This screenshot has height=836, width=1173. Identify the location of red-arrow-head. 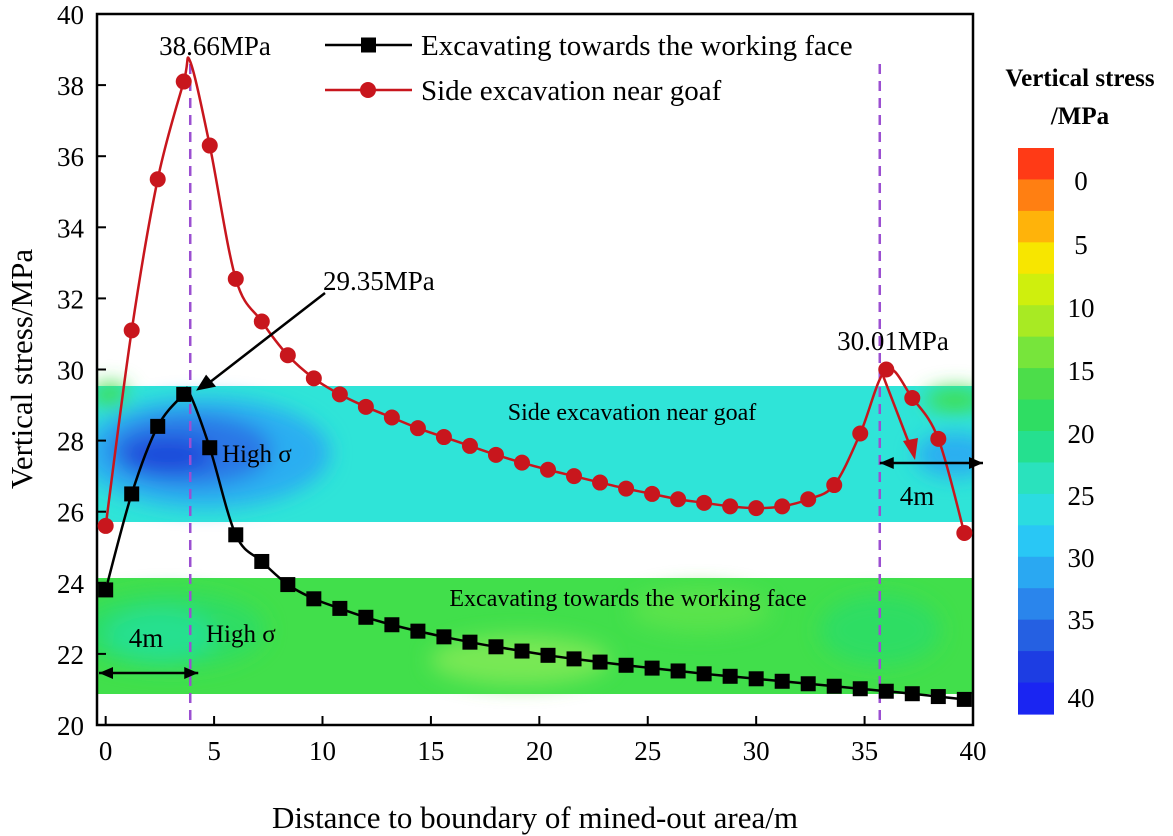
(910, 449).